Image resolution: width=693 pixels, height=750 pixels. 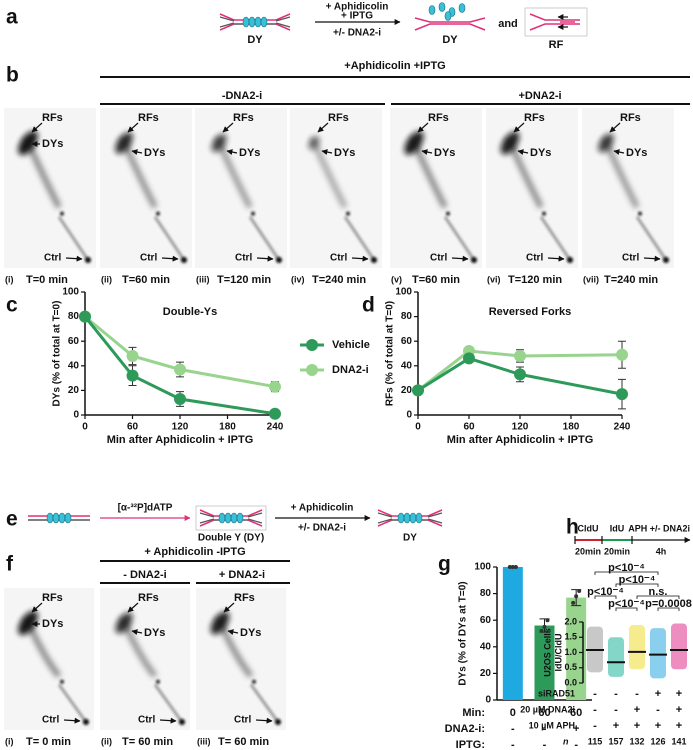 I want to click on lane-time: T=60 min, so click(x=146, y=280).